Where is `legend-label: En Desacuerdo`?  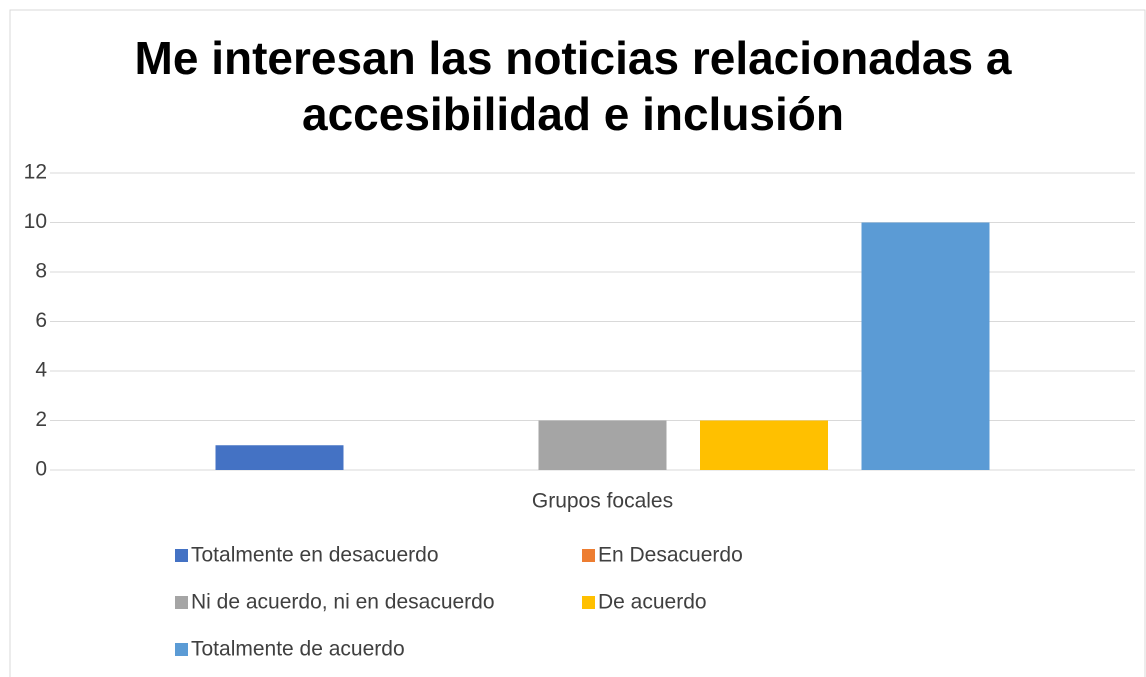
legend-label: En Desacuerdo is located at coordinates (670, 555).